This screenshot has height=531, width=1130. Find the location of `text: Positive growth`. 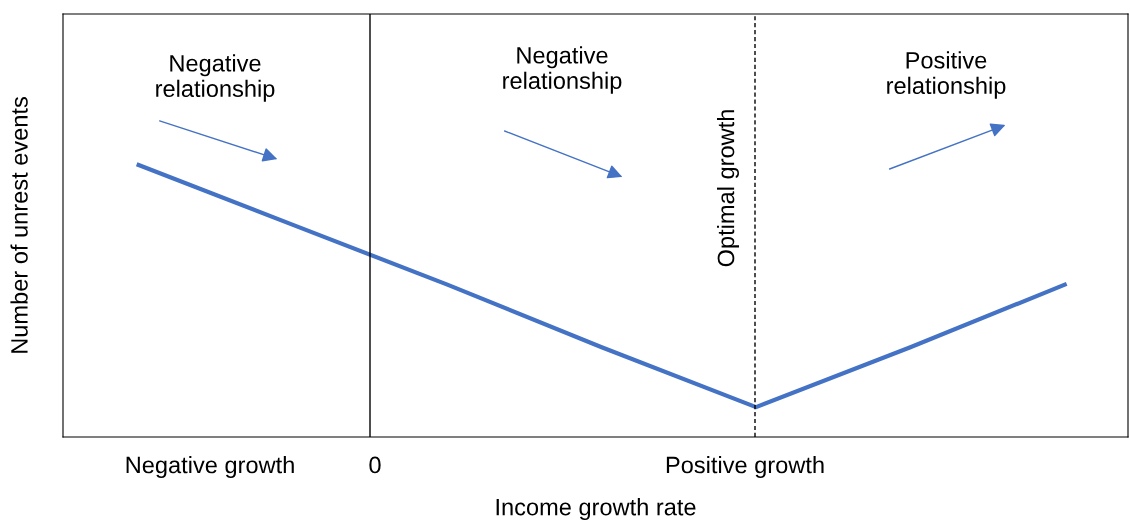

text: Positive growth is located at coordinates (745, 467).